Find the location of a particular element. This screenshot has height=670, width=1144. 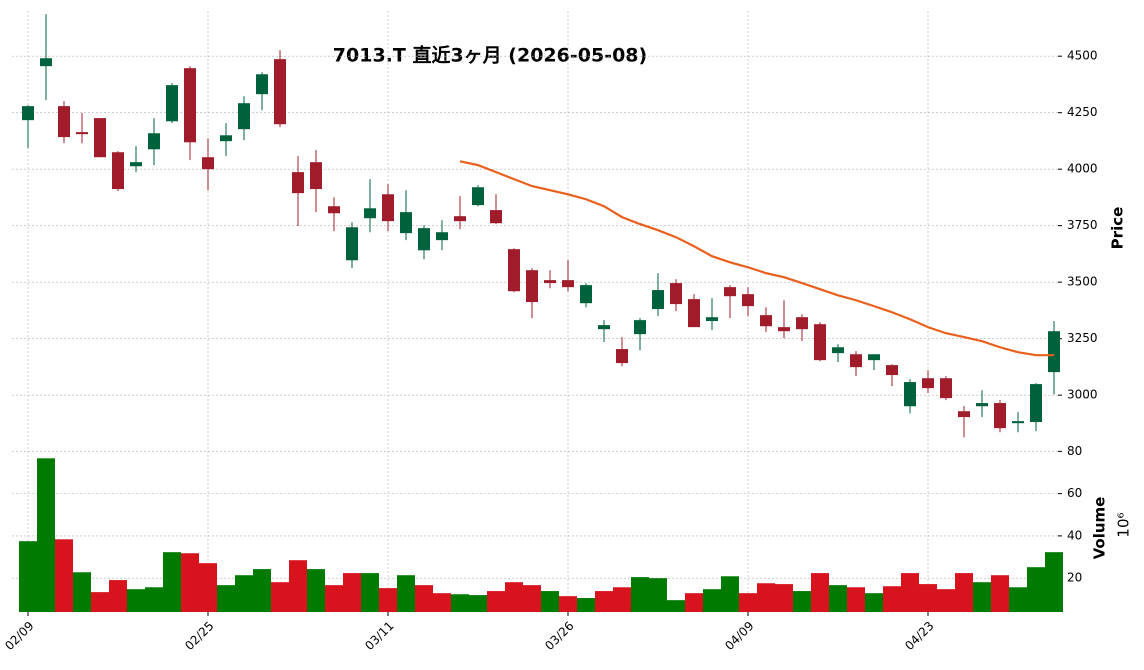

y-tick-label: 3000 is located at coordinates (1082, 395).